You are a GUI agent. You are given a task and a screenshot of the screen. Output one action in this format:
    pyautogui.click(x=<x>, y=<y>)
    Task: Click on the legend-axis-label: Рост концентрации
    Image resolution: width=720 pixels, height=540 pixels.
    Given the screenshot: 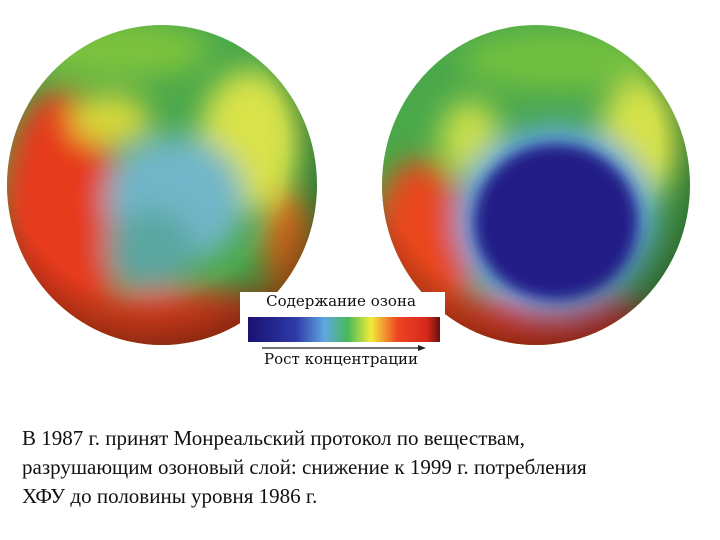 What is the action you would take?
    pyautogui.click(x=341, y=359)
    